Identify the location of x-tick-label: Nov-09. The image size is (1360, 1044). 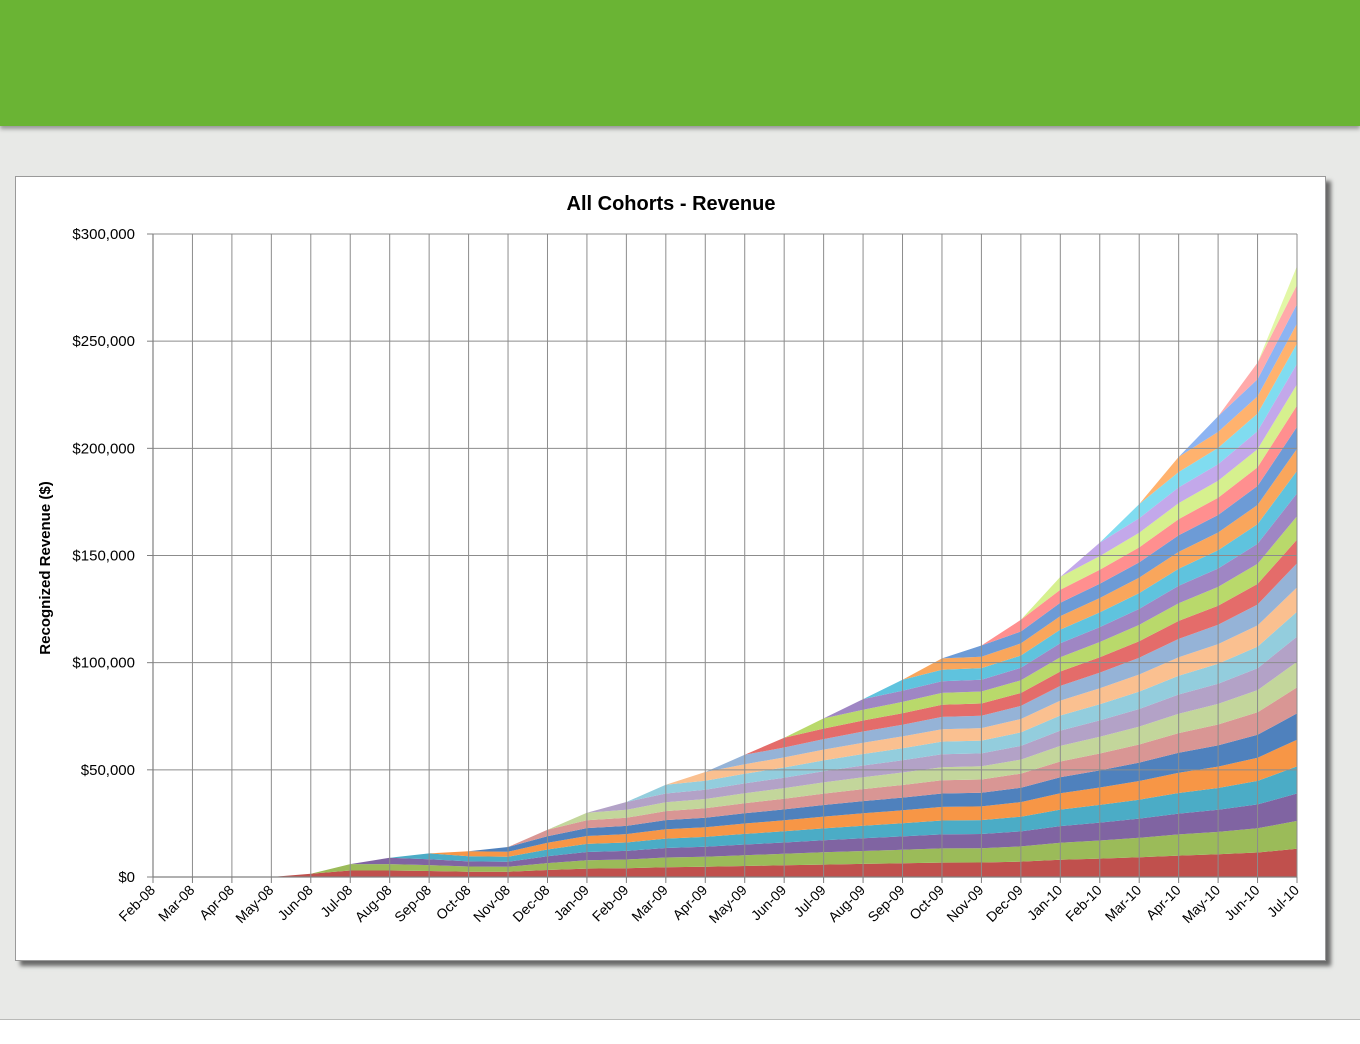
(964, 903).